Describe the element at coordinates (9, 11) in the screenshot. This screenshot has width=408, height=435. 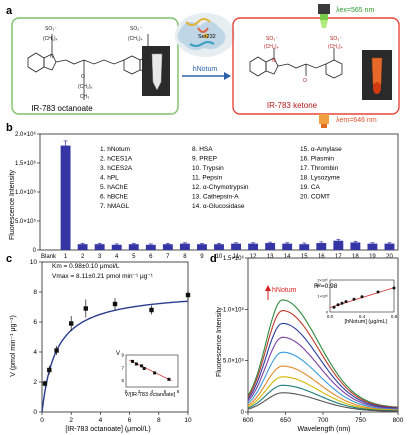
I see `panel-letter-a: a` at that location.